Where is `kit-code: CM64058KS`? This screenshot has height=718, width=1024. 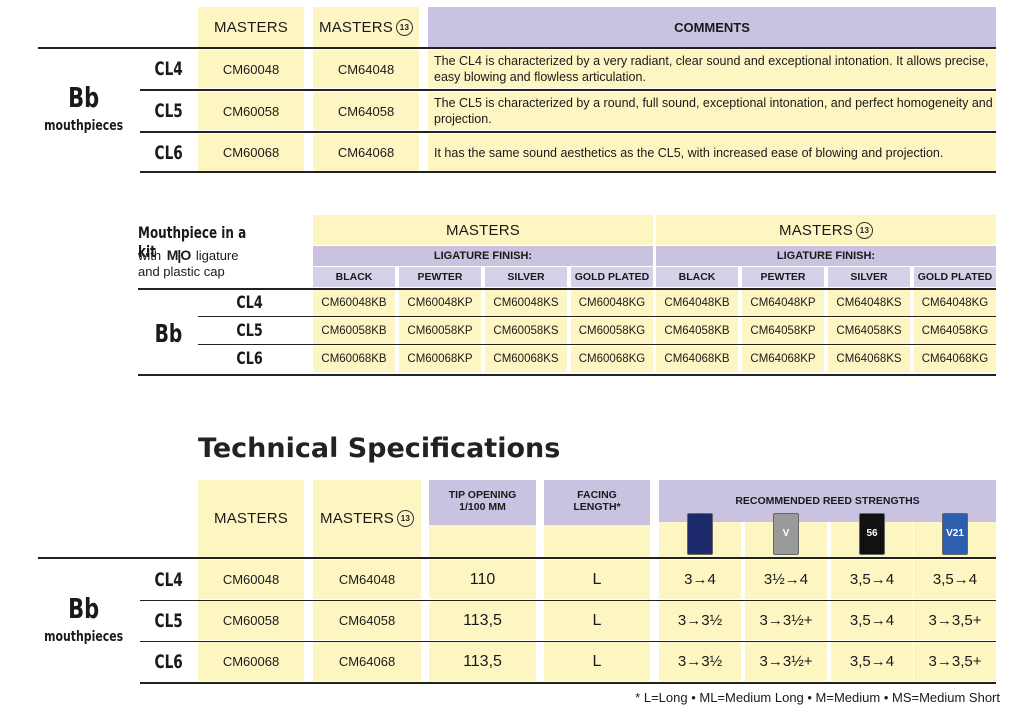 kit-code: CM64058KS is located at coordinates (869, 331).